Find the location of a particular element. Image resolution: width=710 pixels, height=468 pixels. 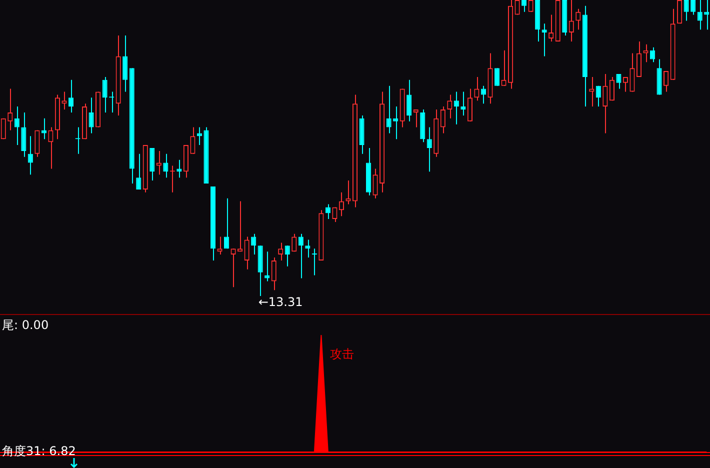

annotation: ←13.31 is located at coordinates (280, 302).